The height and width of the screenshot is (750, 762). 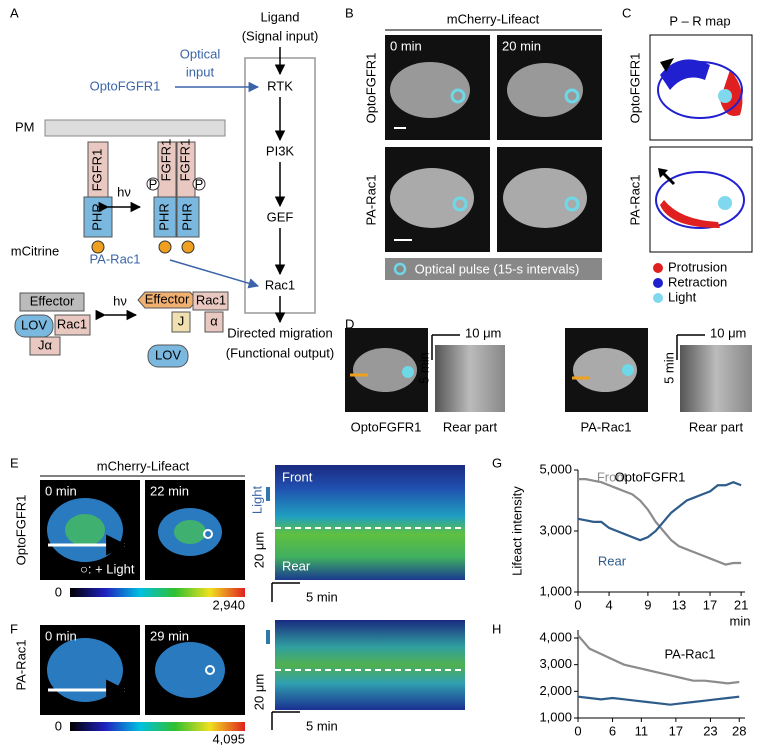 What do you see at coordinates (555, 468) in the screenshot?
I see `y-tick-label: 5,000` at bounding box center [555, 468].